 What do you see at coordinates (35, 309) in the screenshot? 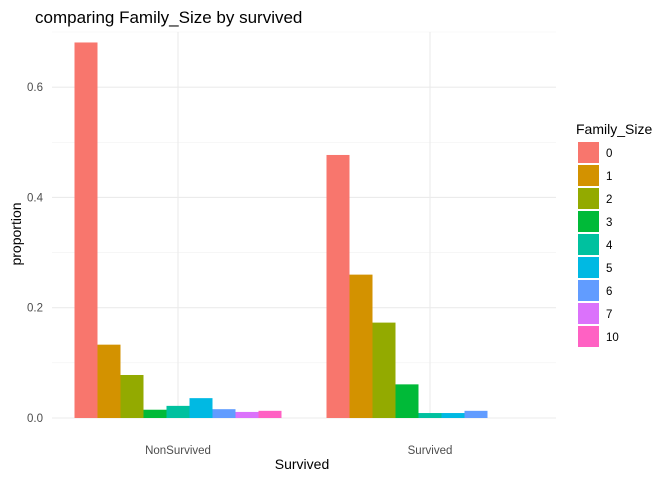
I see `y-tick-label: 0.2` at bounding box center [35, 309].